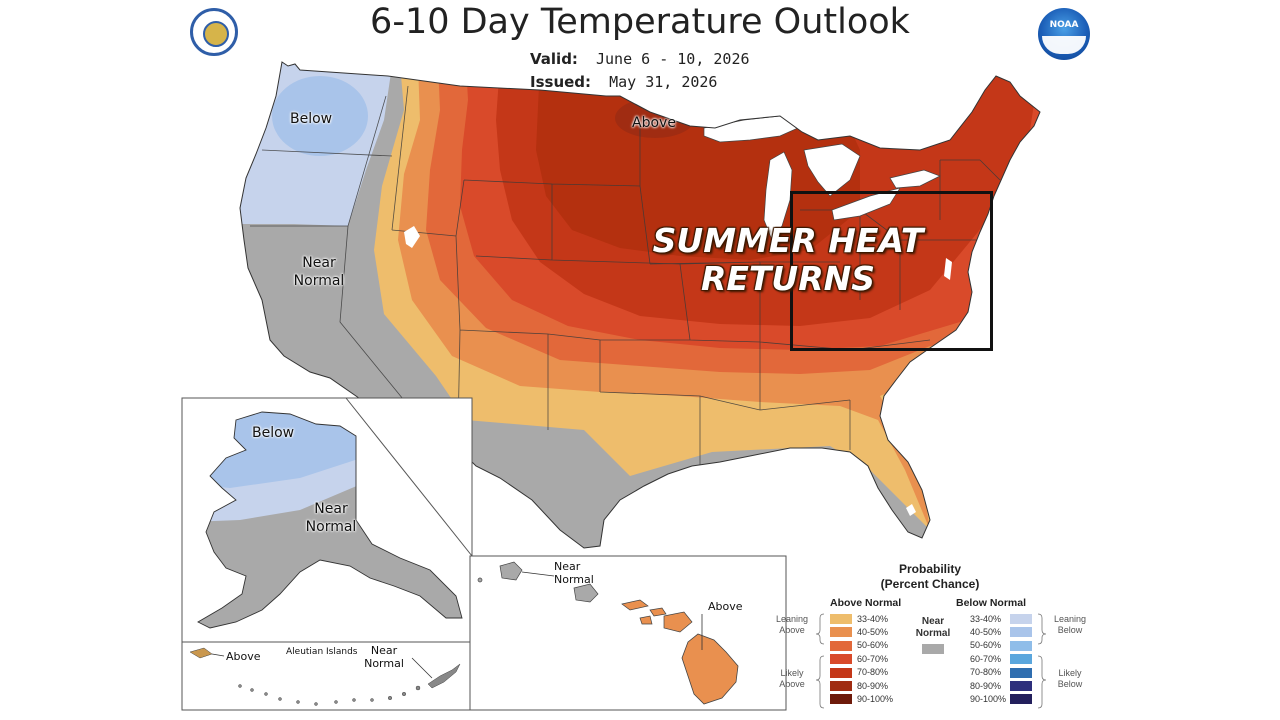 The height and width of the screenshot is (720, 1280). Describe the element at coordinates (561, 82) in the screenshot. I see `issued-label: Issued:` at that location.